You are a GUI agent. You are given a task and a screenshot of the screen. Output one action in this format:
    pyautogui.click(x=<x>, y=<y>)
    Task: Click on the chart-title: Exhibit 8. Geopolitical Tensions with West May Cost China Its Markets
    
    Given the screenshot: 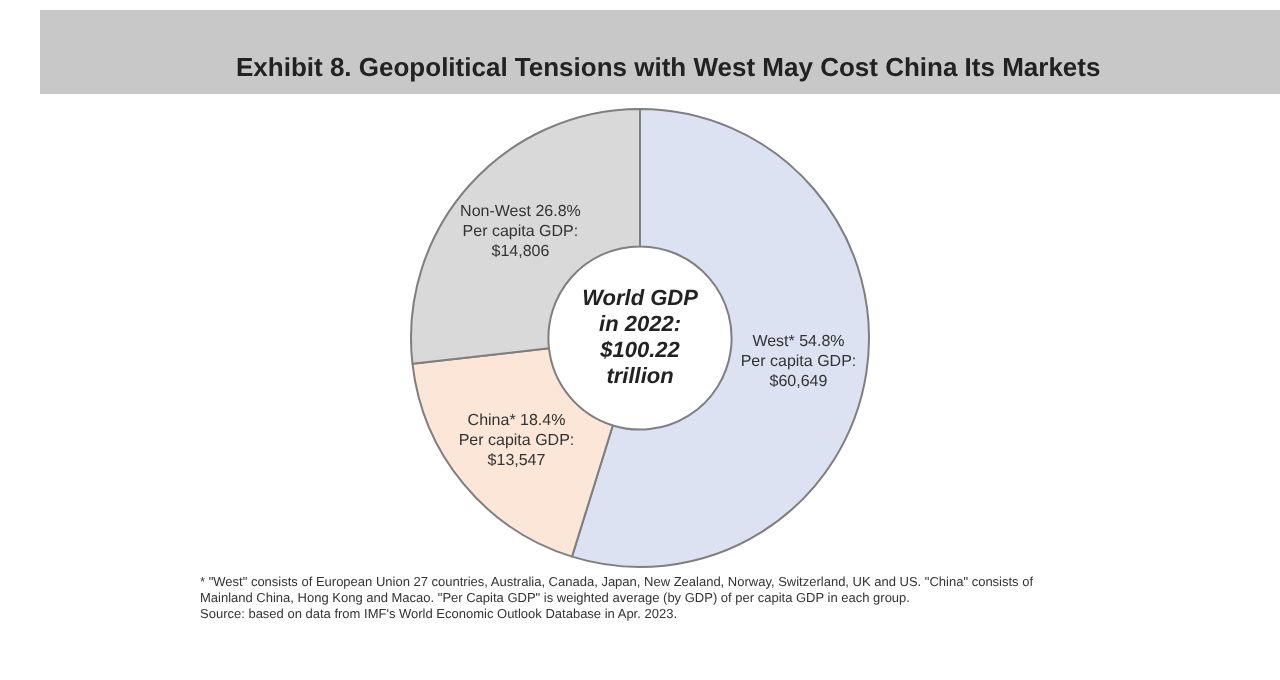 What is the action you would take?
    pyautogui.click(x=668, y=67)
    